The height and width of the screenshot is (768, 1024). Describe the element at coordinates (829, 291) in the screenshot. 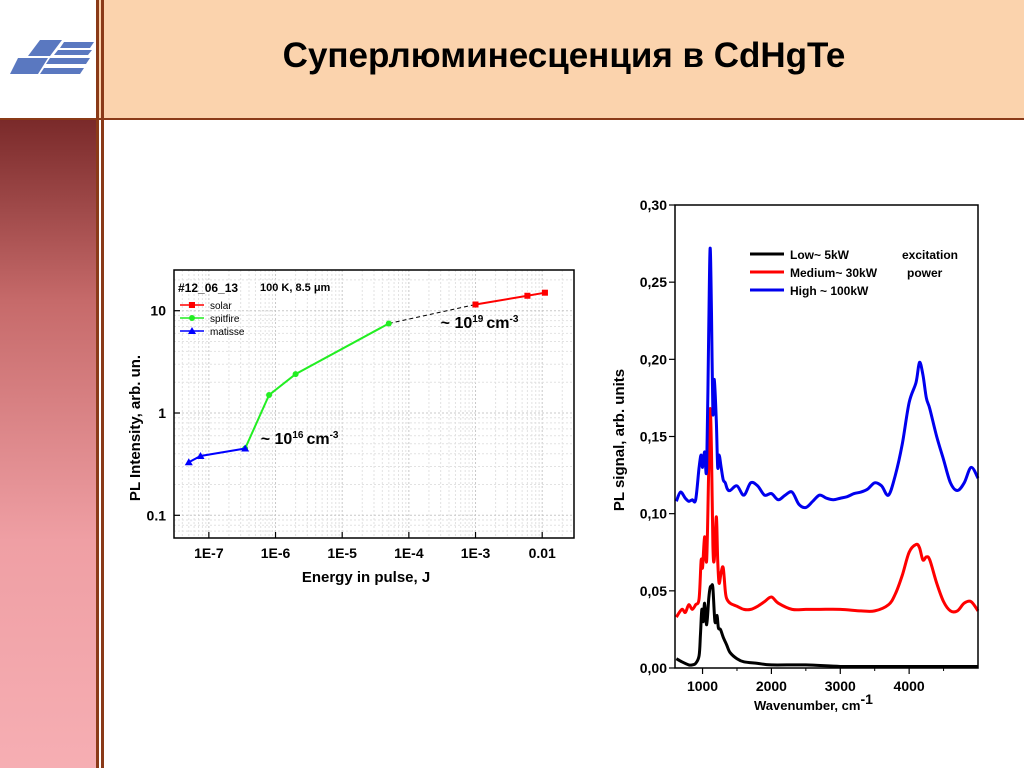

I see `legend-label-high-100kw: High ~ 100kW` at that location.